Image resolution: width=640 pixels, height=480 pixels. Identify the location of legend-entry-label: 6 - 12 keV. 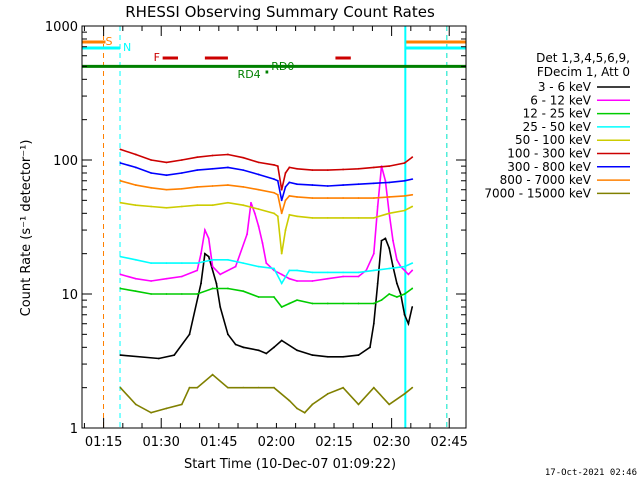
(561, 100).